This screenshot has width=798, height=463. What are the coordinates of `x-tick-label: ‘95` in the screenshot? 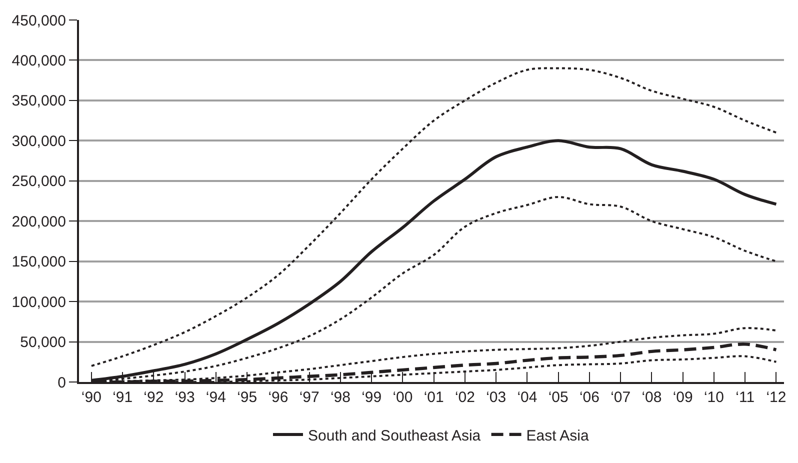 It's located at (247, 397).